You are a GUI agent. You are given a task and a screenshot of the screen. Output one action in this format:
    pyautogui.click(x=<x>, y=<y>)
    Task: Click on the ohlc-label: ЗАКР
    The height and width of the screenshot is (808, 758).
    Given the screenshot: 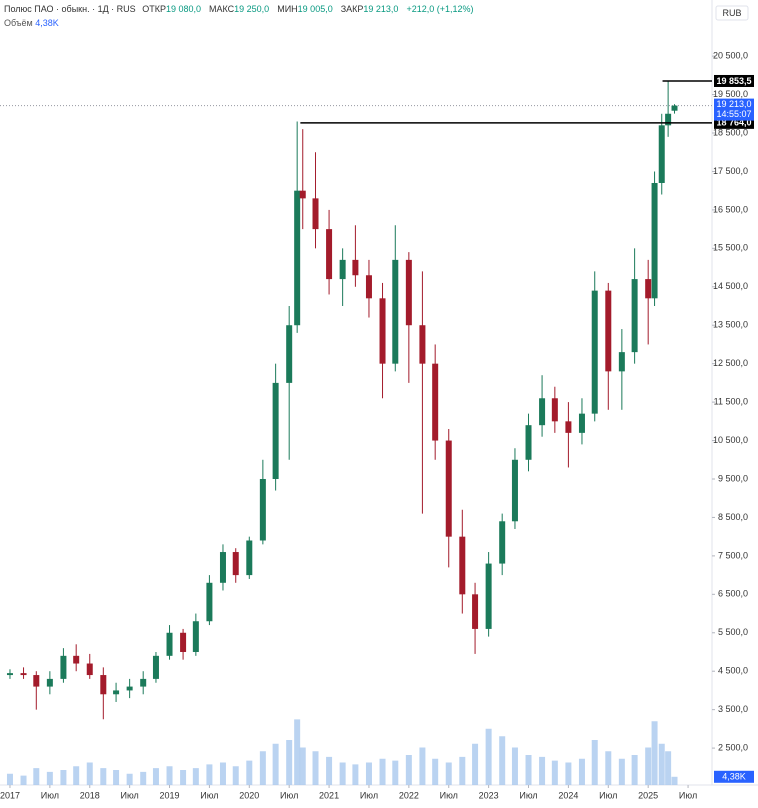 What is the action you would take?
    pyautogui.click(x=352, y=9)
    